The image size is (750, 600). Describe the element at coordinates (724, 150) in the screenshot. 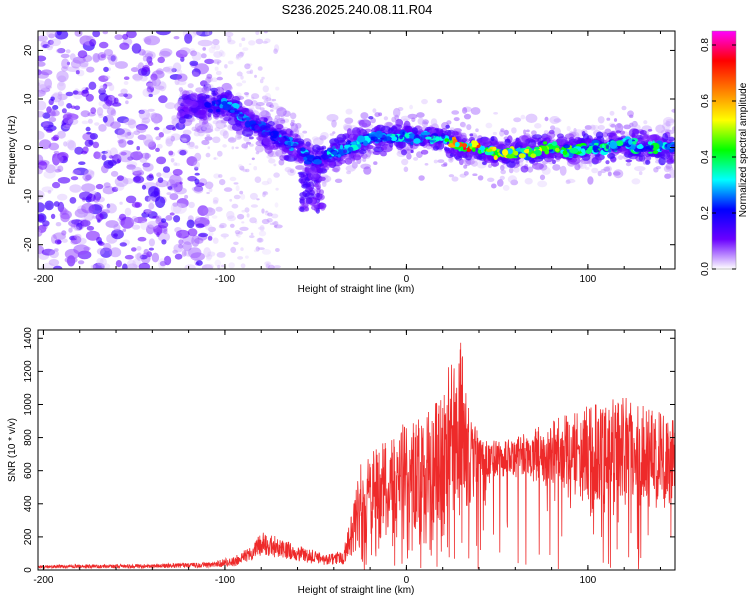

I see `colorbar-gradient` at that location.